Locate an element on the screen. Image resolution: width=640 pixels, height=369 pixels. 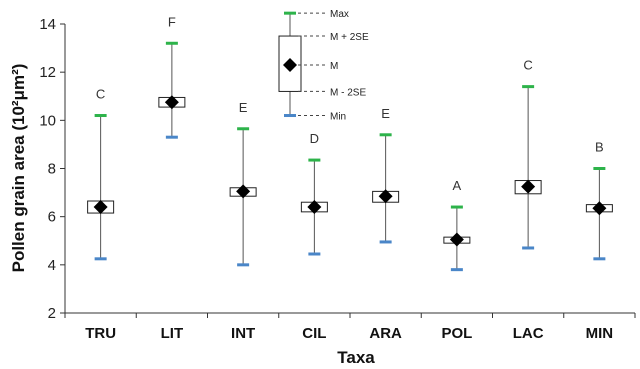
legend-mean-marker is located at coordinates (290, 64).